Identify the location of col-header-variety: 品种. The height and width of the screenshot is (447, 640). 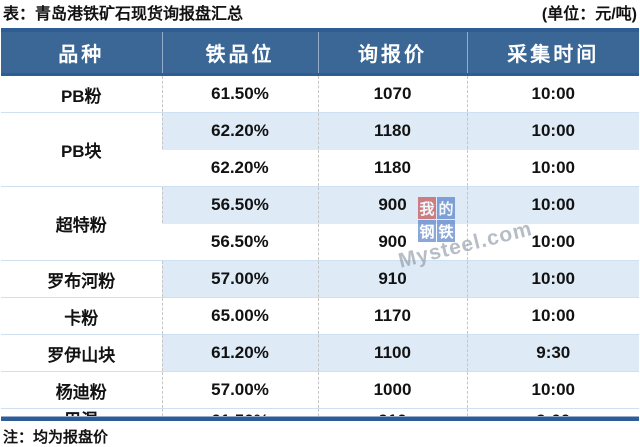
(81, 54).